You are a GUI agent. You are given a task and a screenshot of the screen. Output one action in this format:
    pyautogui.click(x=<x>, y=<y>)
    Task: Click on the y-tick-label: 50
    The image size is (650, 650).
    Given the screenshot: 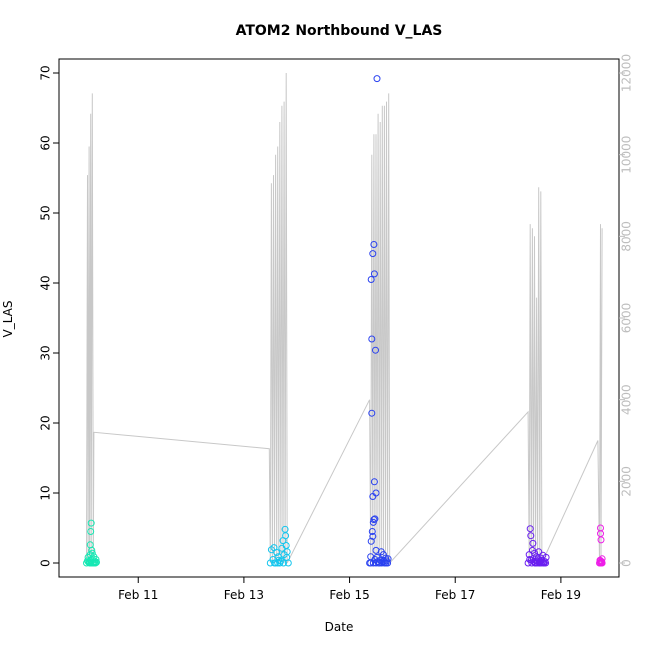 What is the action you would take?
    pyautogui.click(x=46, y=212)
    